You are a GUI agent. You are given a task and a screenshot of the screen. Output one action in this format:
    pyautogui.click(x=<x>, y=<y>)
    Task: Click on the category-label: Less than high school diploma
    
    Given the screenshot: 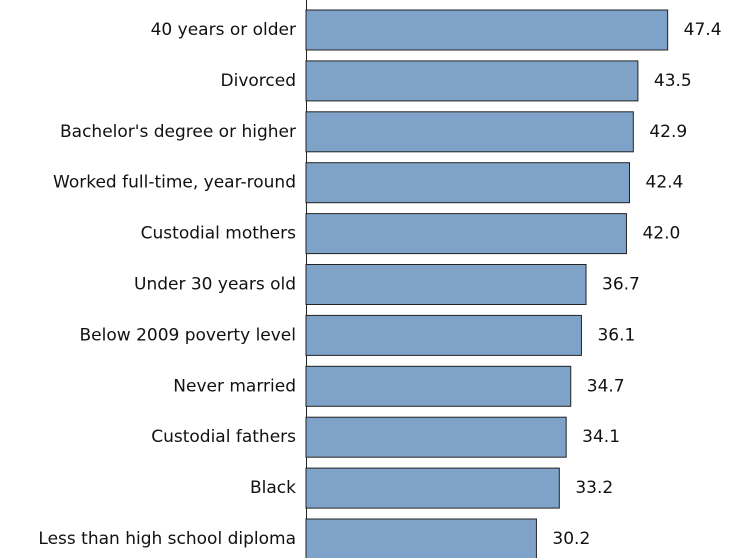 What is the action you would take?
    pyautogui.click(x=167, y=539)
    